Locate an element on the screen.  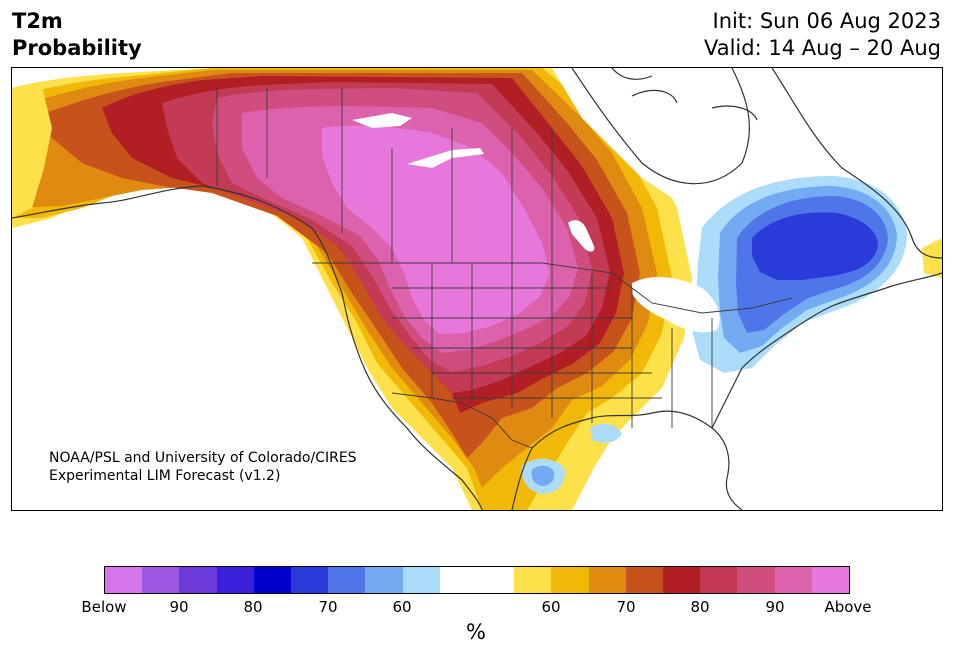
lake-winnipeg is located at coordinates (581, 236).